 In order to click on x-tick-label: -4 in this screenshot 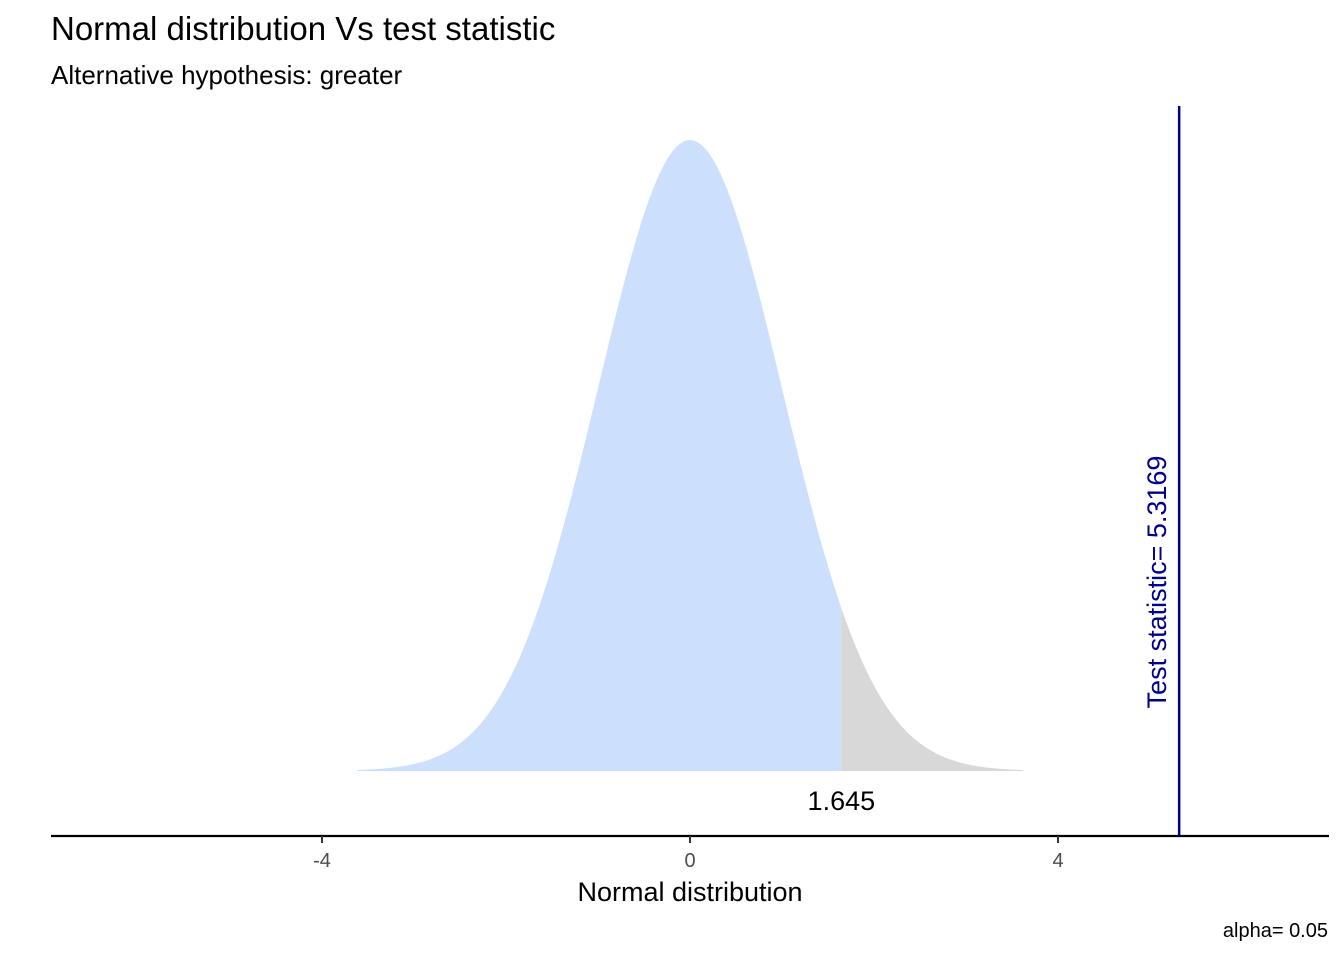, I will do `click(322, 861)`.